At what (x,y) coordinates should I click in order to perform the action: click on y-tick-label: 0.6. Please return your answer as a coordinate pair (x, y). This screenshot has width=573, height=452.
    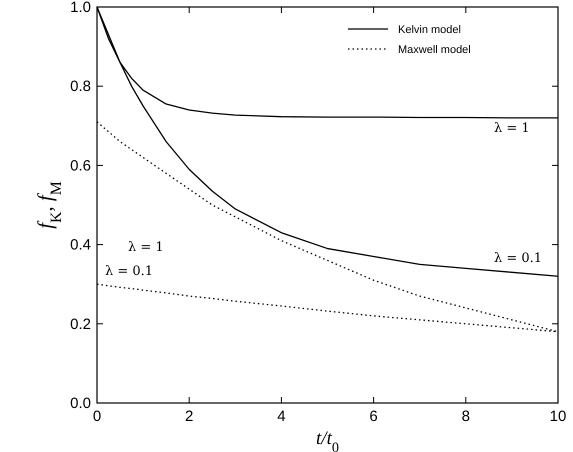
    Looking at the image, I should click on (80, 165).